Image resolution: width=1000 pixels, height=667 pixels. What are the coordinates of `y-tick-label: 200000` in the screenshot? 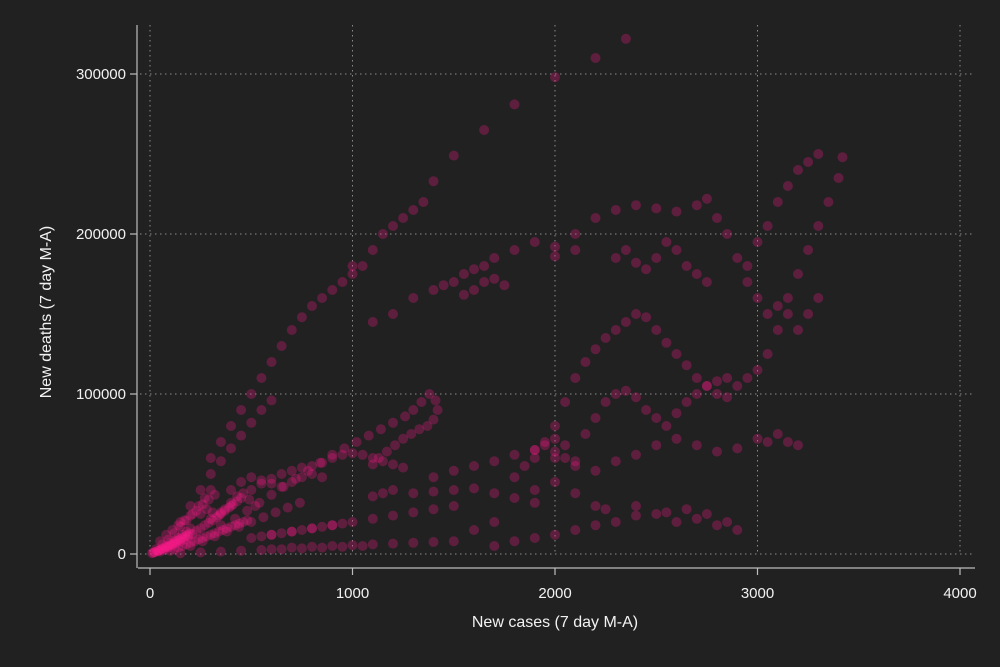 It's located at (101, 234).